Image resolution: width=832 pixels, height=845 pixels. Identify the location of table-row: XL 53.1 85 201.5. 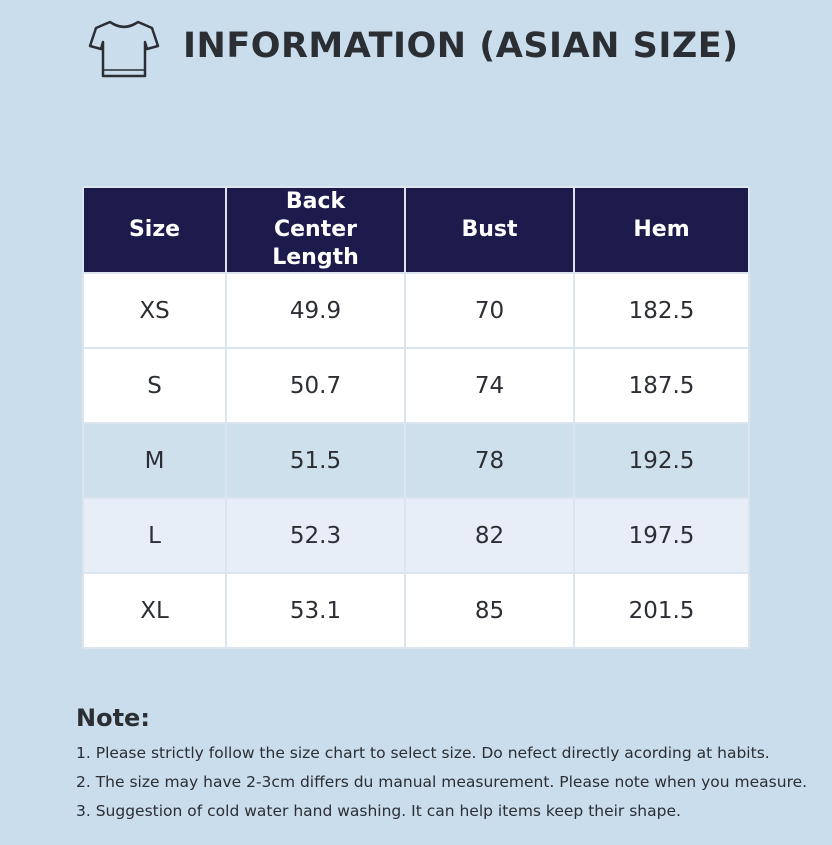
(416, 610).